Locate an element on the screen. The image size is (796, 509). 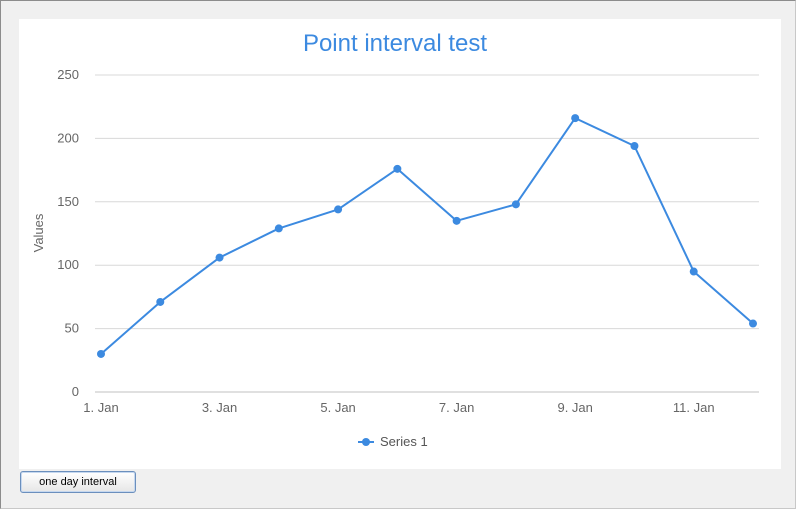
x-tick-label: 9. Jan is located at coordinates (574, 407).